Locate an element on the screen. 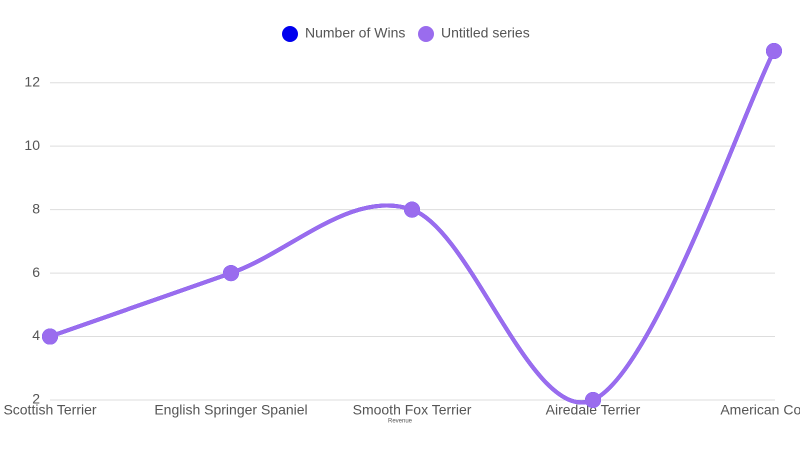 This screenshot has width=800, height=450. y-tick-label: 4 is located at coordinates (36, 335).